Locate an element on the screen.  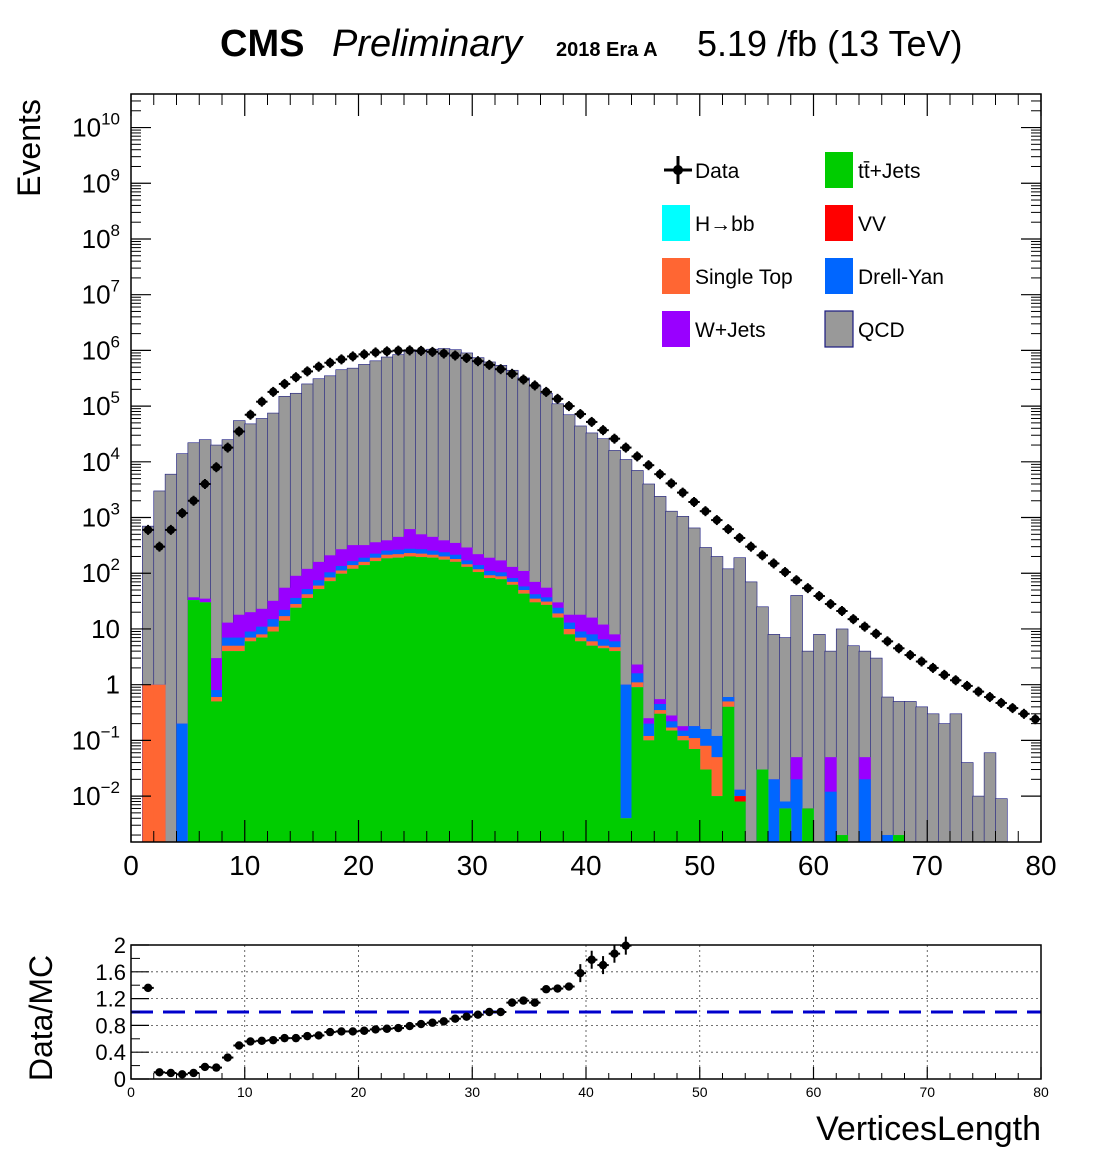
ratio-y-tick-label: 1.6 is located at coordinates (110, 972).